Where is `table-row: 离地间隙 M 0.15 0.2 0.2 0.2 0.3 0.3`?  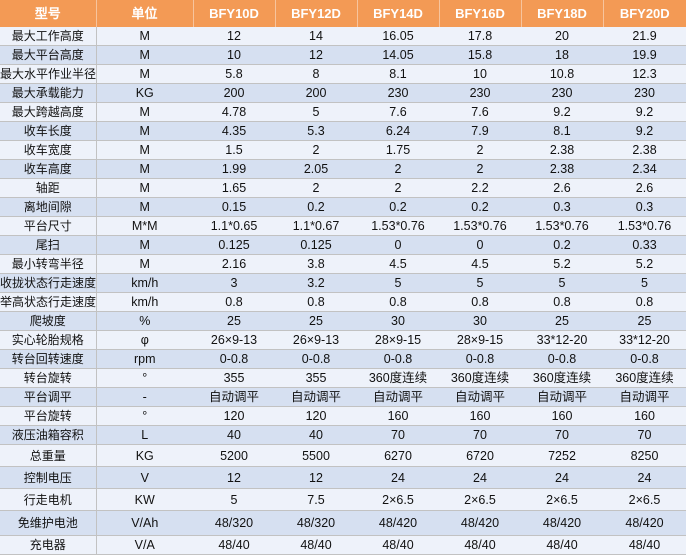
table-row: 离地间隙 M 0.15 0.2 0.2 0.2 0.3 0.3 is located at coordinates (343, 207).